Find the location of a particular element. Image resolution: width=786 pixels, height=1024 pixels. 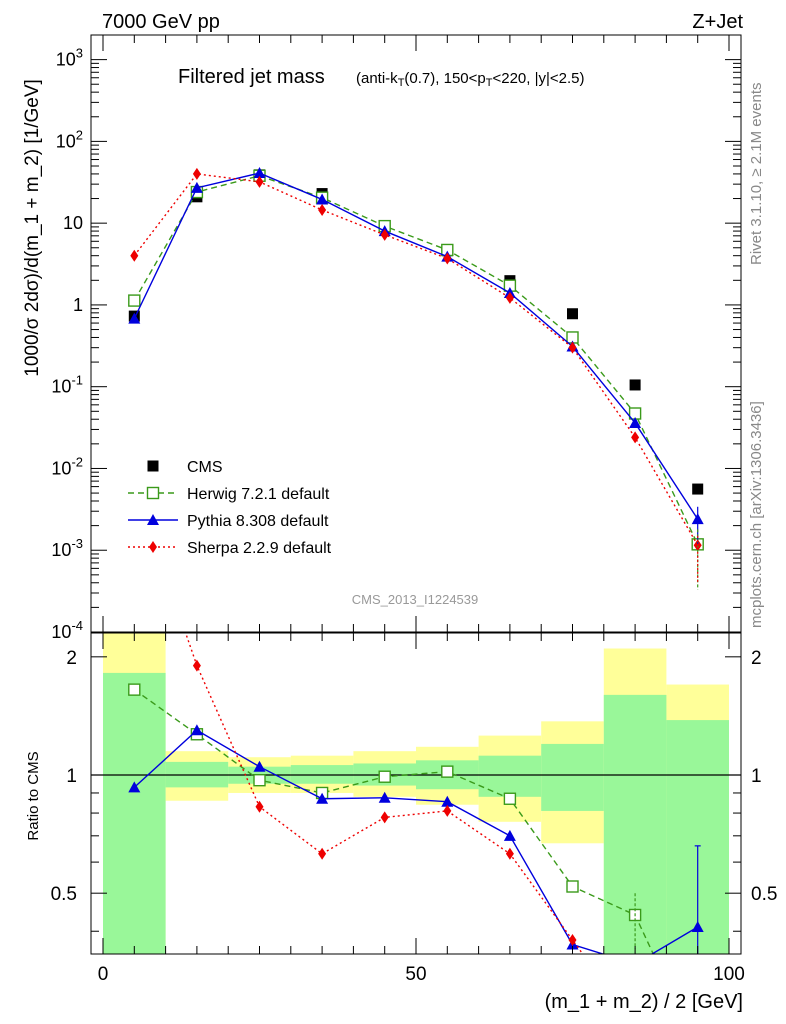

analysis-watermark: CMS_2013_I1224539 is located at coordinates (415, 599).